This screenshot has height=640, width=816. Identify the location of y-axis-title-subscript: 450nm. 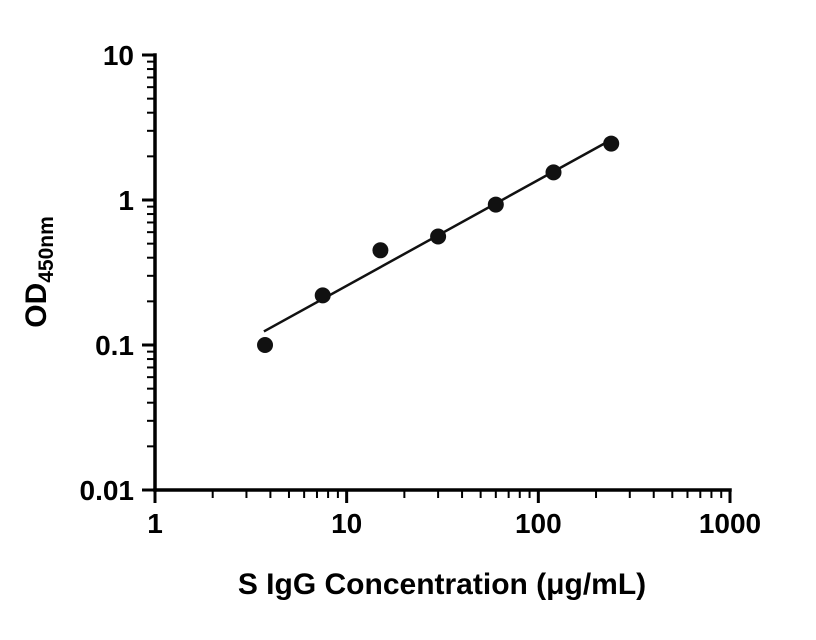
(46, 249).